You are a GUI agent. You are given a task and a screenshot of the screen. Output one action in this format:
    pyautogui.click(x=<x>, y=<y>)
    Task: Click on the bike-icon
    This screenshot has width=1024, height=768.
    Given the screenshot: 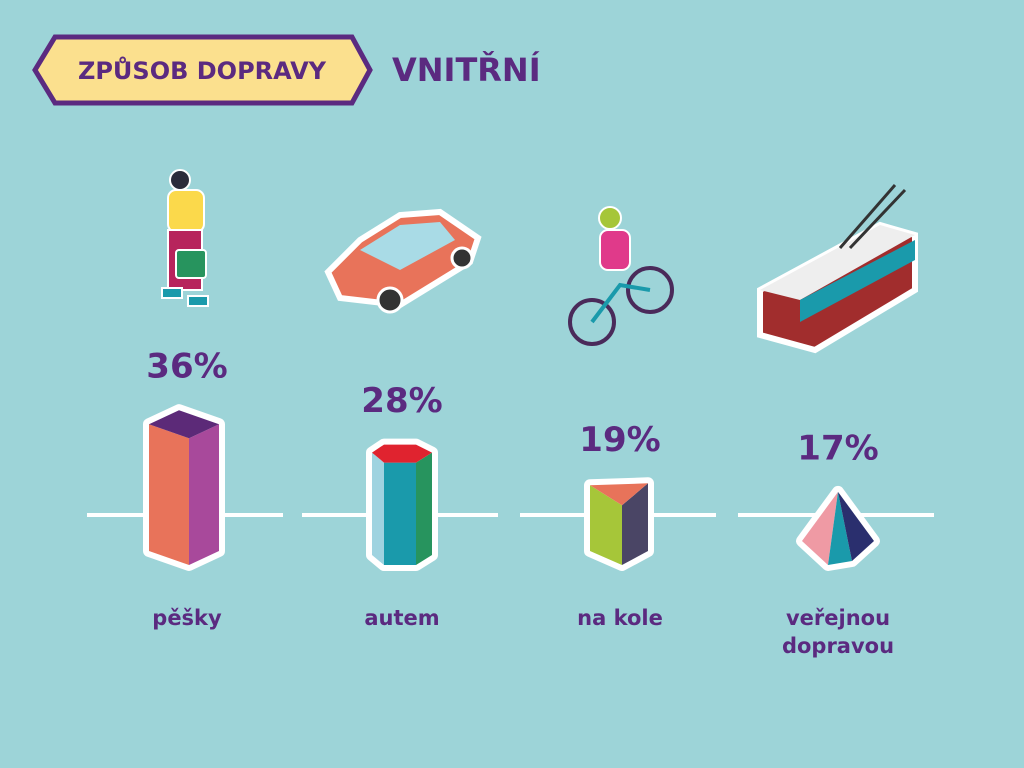 What is the action you would take?
    pyautogui.click(x=621, y=276)
    